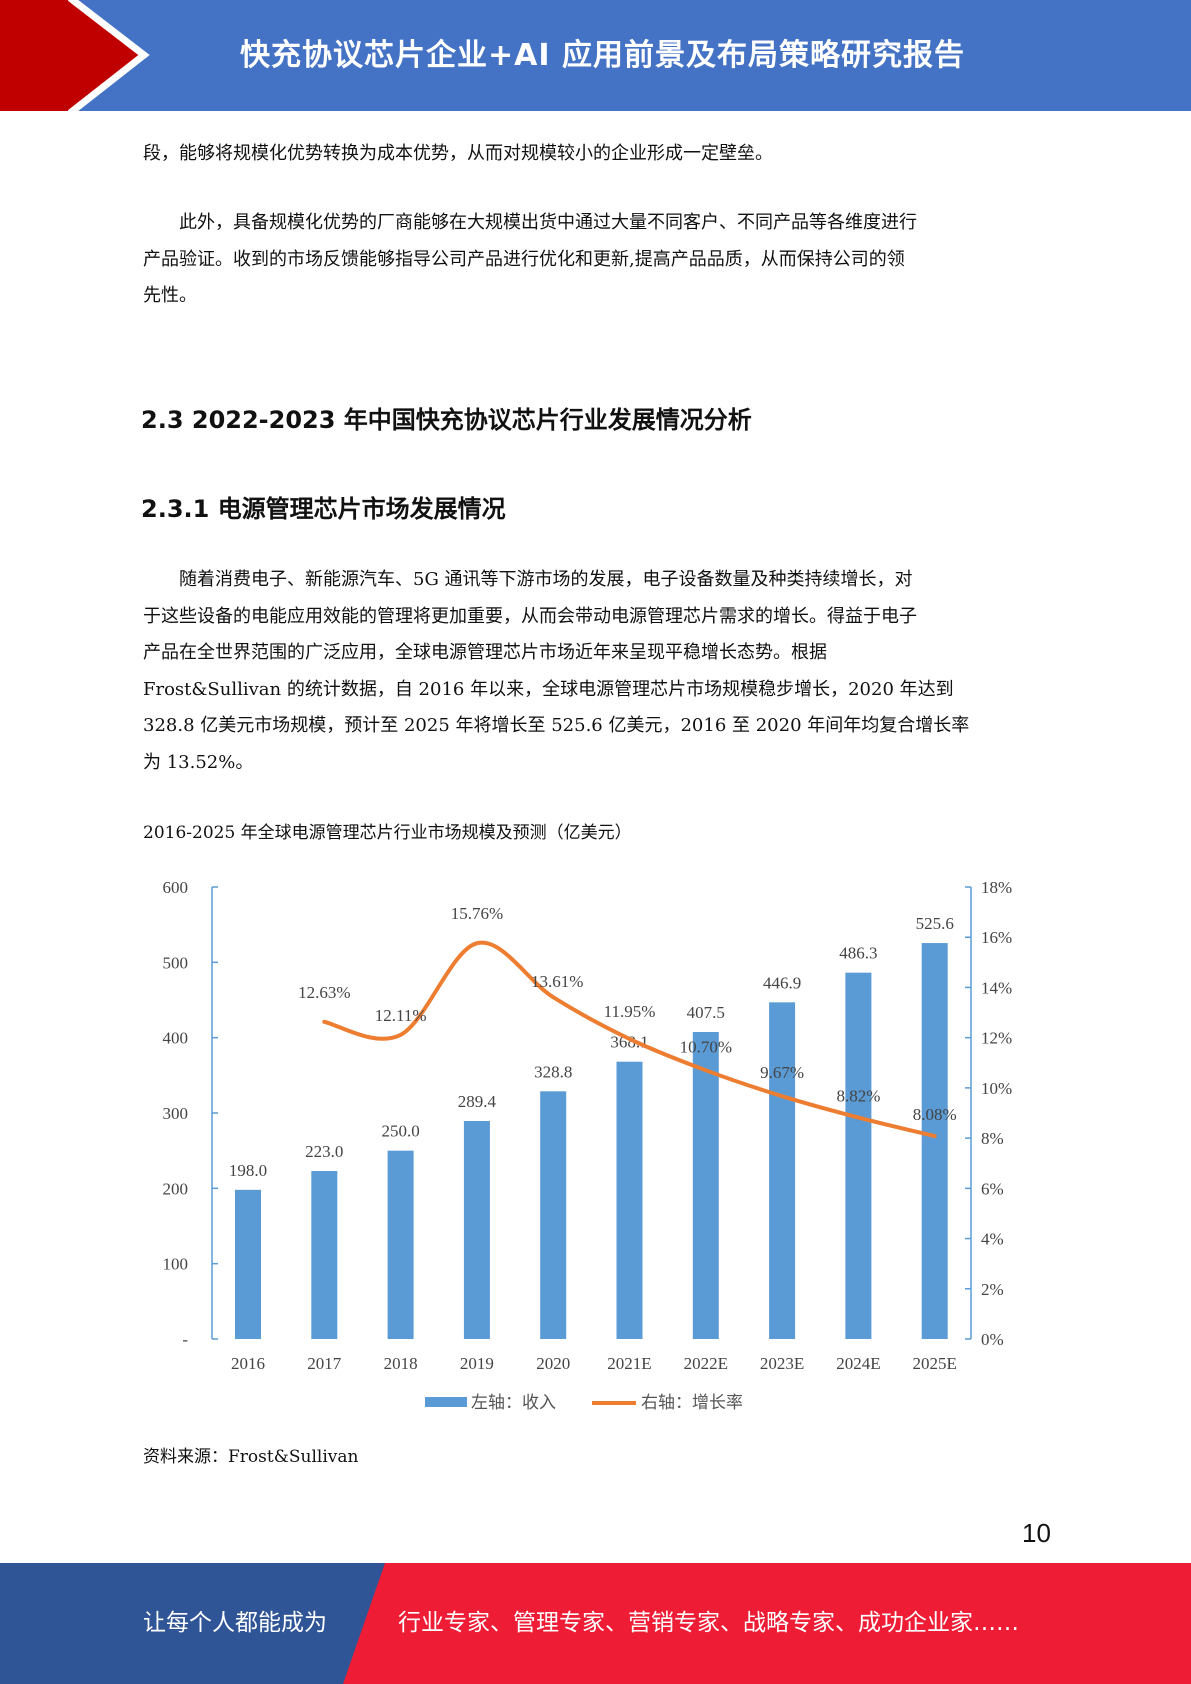 The width and height of the screenshot is (1191, 1684). I want to click on bar-2016, so click(248, 1264).